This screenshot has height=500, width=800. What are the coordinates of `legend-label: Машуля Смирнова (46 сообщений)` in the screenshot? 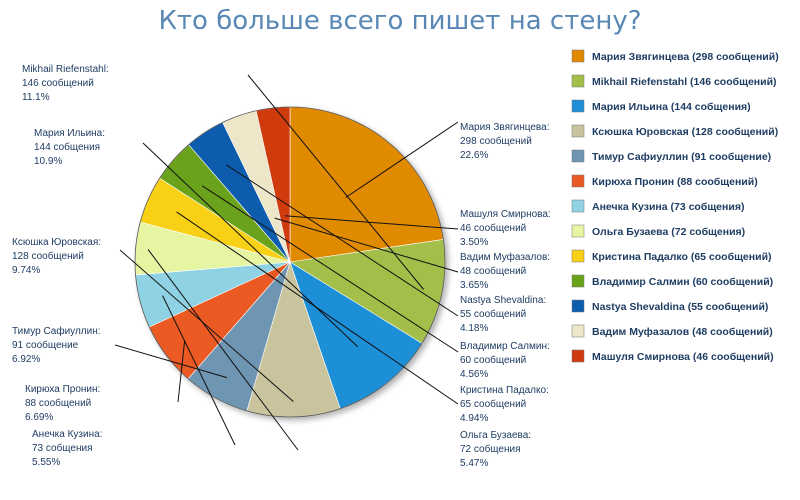 It's located at (683, 357).